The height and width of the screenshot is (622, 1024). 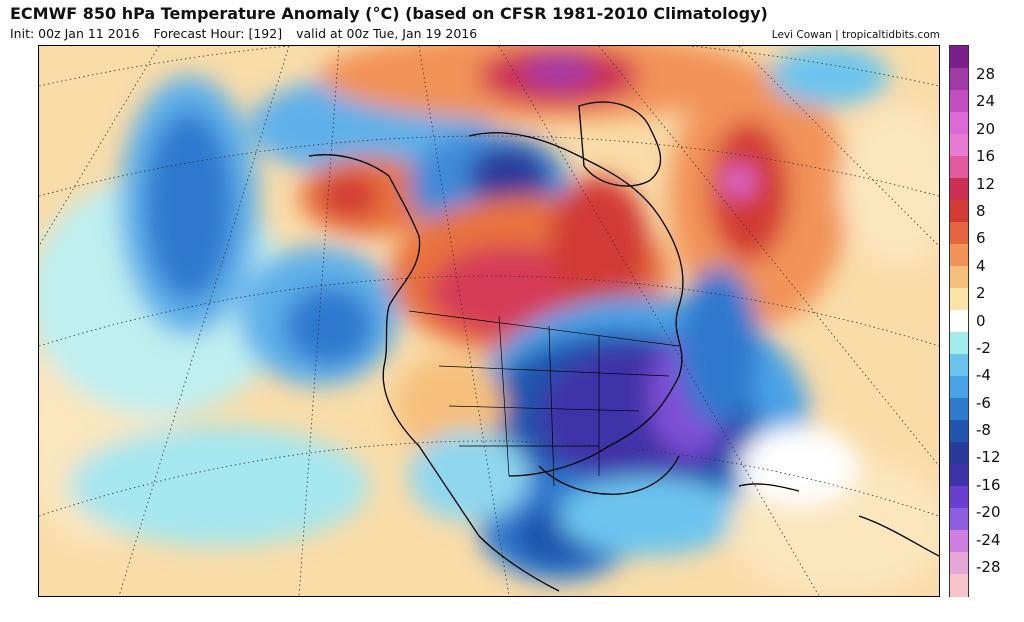 I want to click on colorbar-tick-label: 28, so click(x=986, y=74).